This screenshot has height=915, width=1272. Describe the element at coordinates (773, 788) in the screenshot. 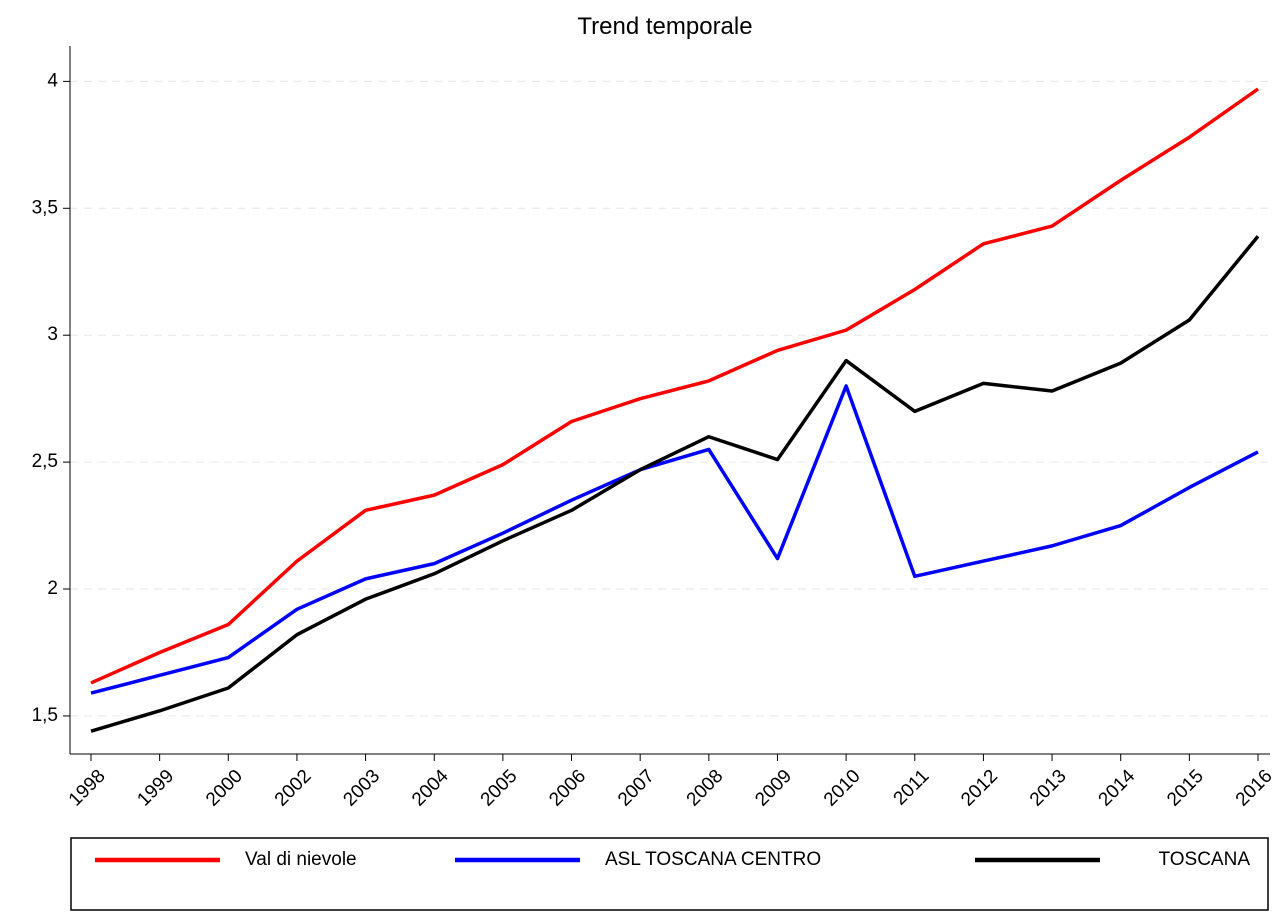

I see `x-tick-label: 2009` at that location.